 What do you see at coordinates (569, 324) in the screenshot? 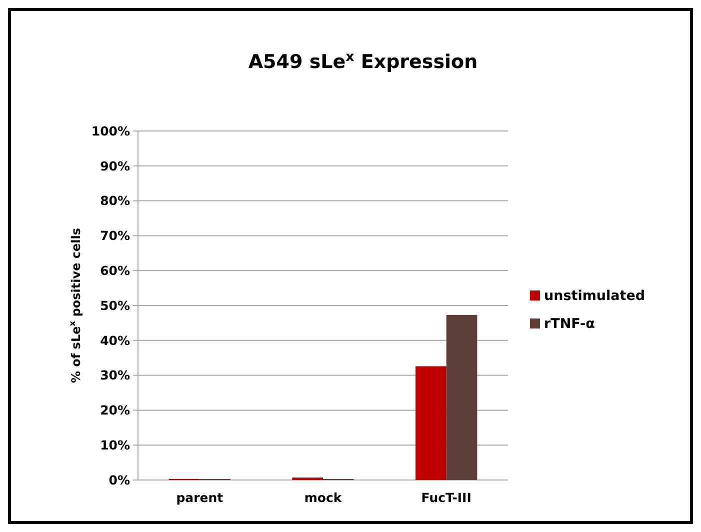
I see `legend-label: rTNF-α` at bounding box center [569, 324].